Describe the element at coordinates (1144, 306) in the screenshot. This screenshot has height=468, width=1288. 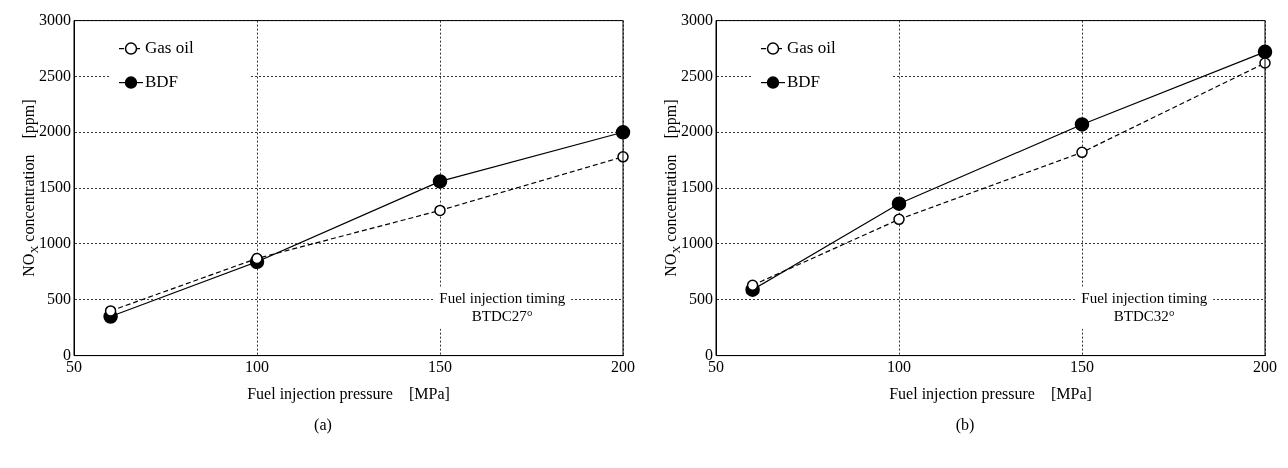
I see `annotation: Fuel injection timing BTDC32°` at that location.